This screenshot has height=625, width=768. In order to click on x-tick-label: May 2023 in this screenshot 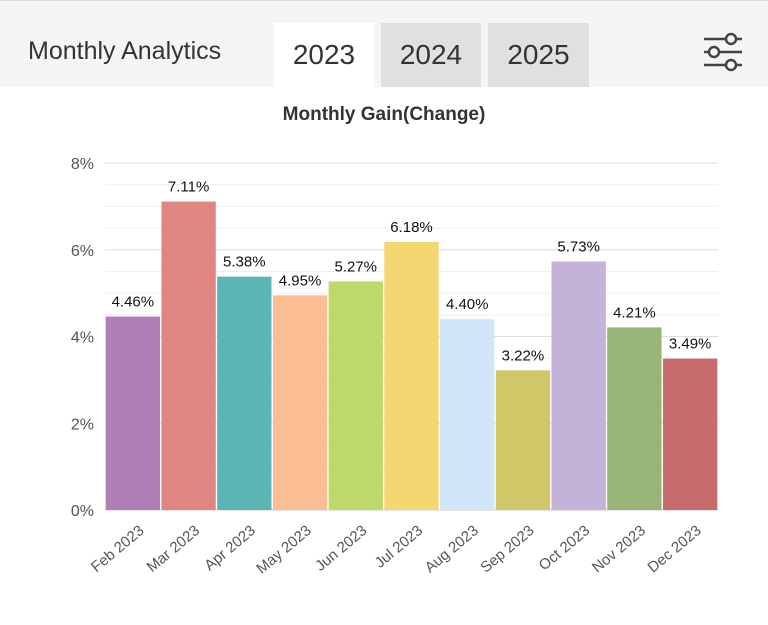, I will do `click(283, 549)`.